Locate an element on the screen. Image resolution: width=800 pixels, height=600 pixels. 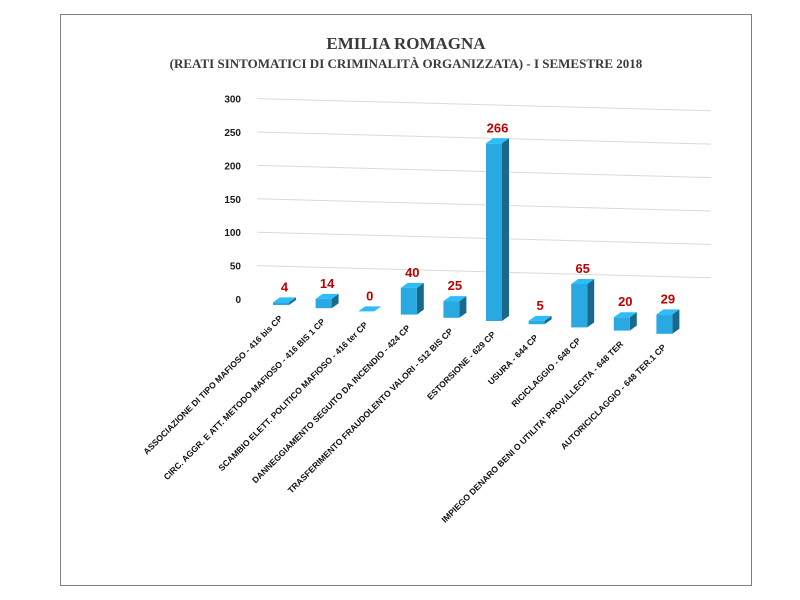
data-label: 14 is located at coordinates (327, 283).